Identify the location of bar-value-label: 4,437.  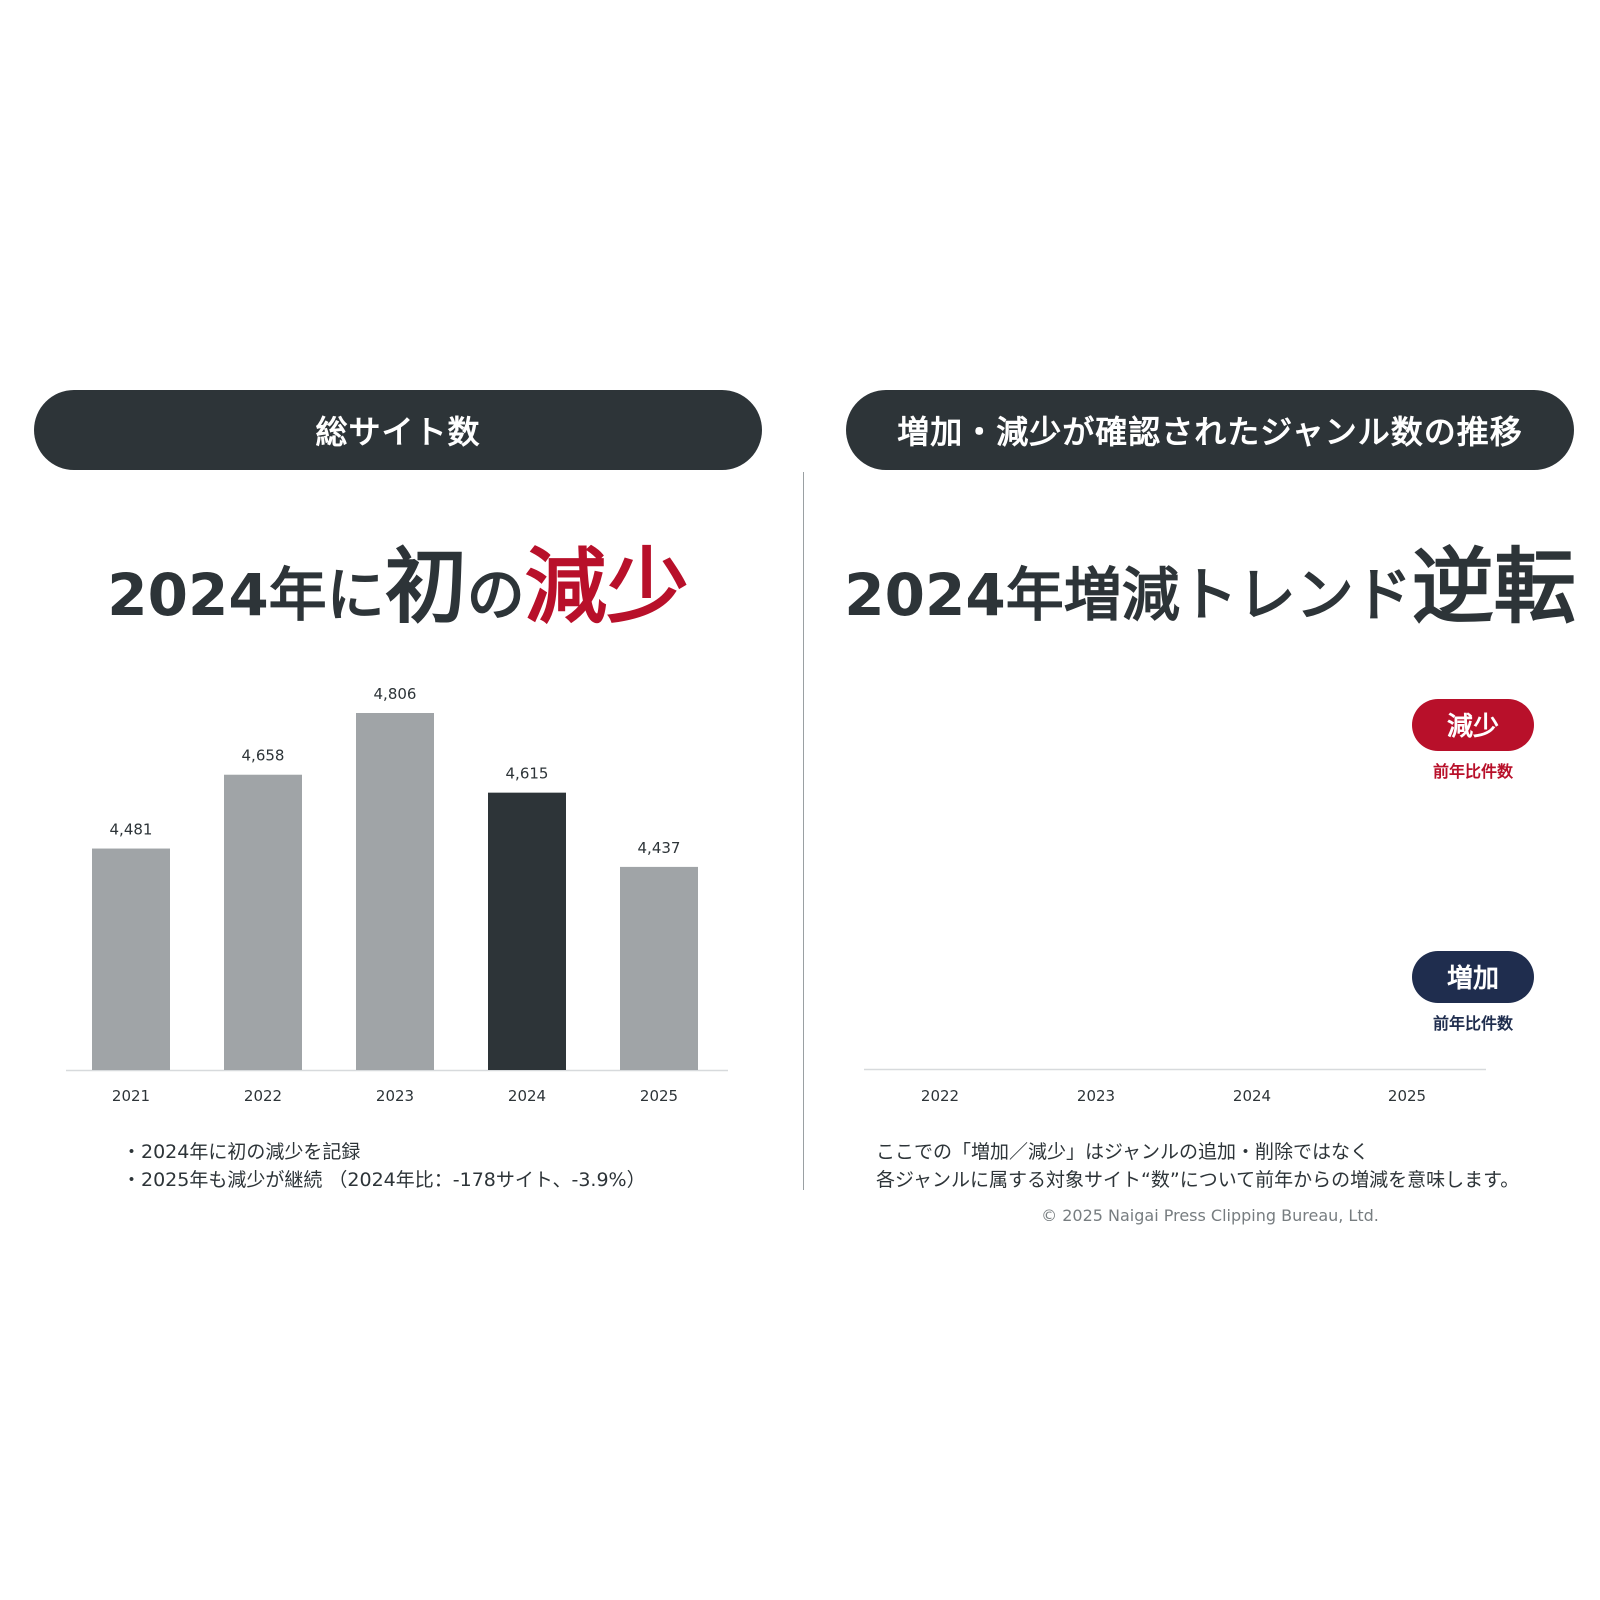
(659, 848).